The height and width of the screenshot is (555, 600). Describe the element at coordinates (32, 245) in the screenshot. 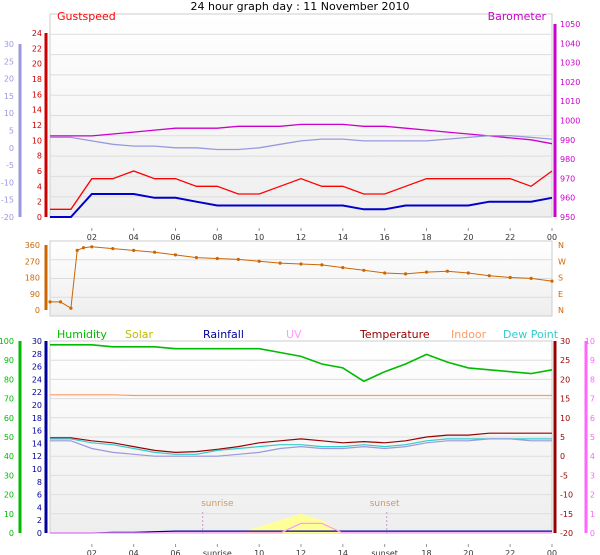

I see `axis-tick-label: 360` at that location.